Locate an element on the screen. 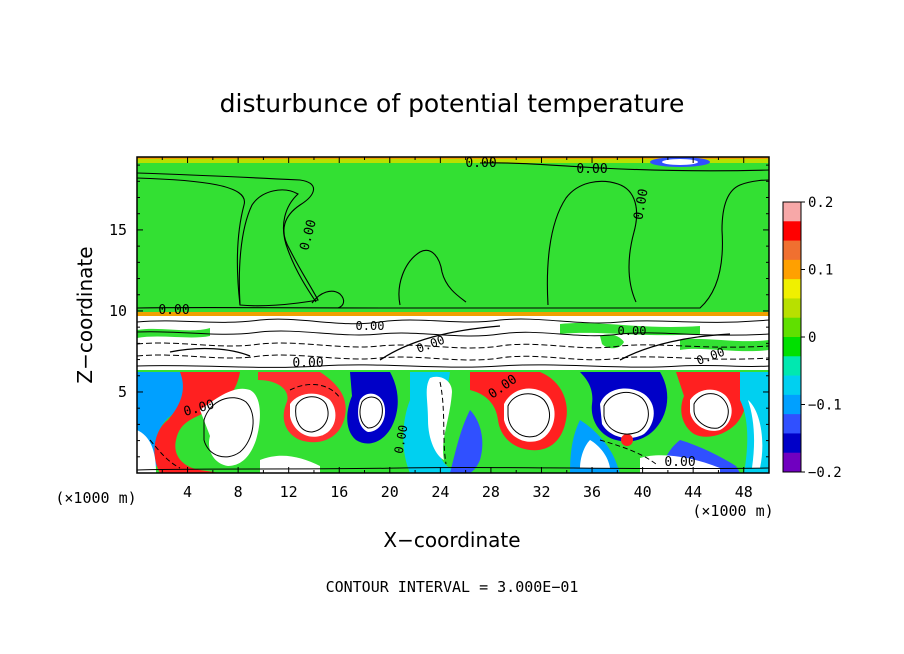  x-tick-label: 24 is located at coordinates (440, 492).